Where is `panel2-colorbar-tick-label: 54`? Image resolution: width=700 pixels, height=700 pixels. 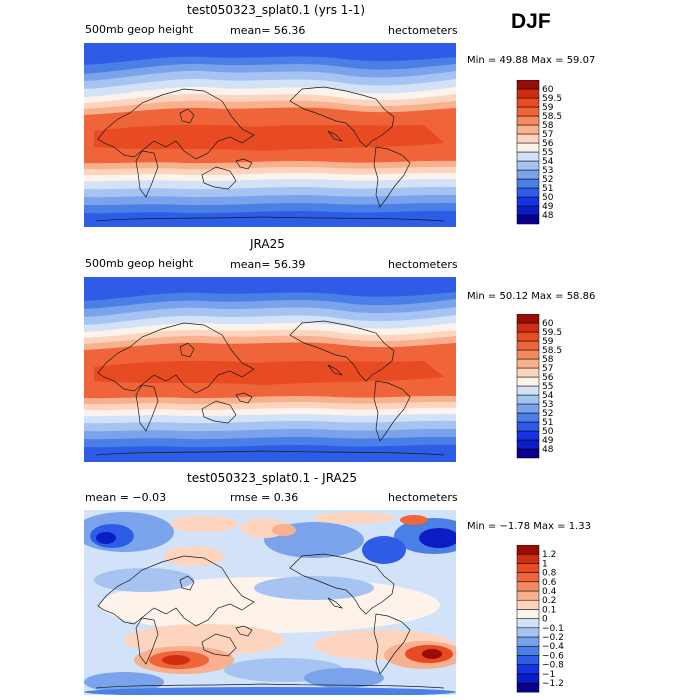
panel2-colorbar-tick-label: 54 is located at coordinates (548, 396).